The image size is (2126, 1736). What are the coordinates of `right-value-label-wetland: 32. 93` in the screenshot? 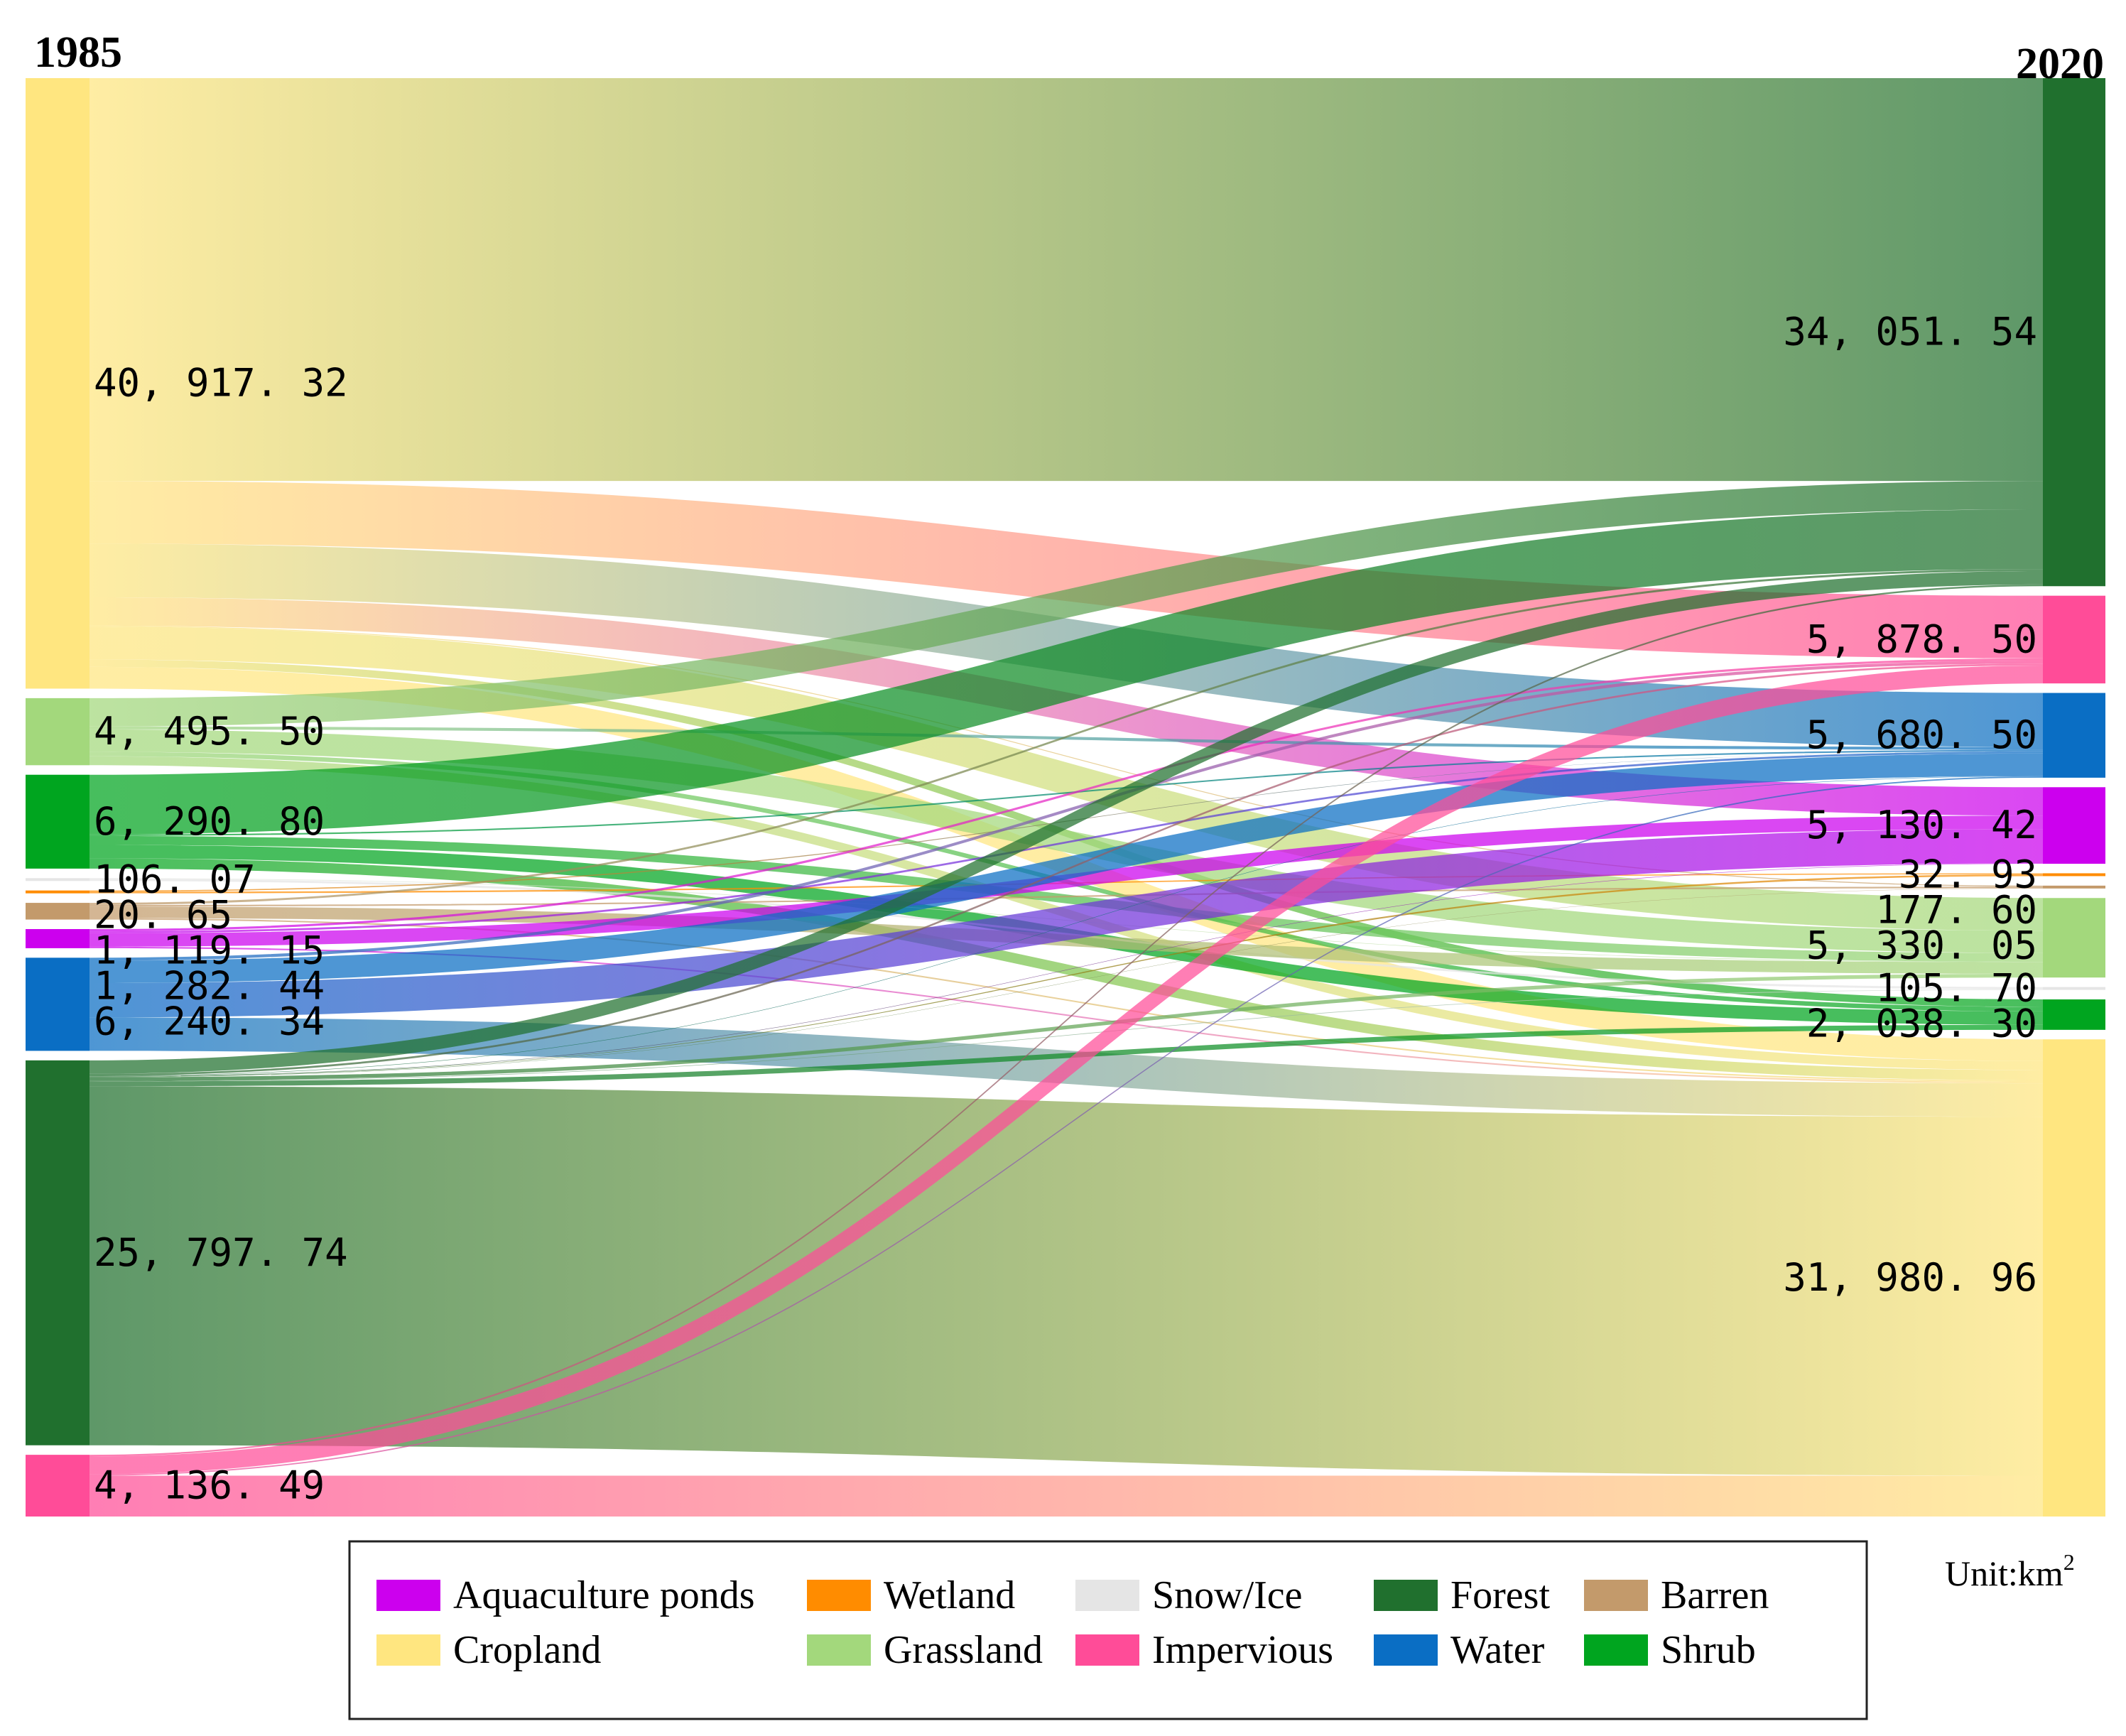 It's located at (1968, 874).